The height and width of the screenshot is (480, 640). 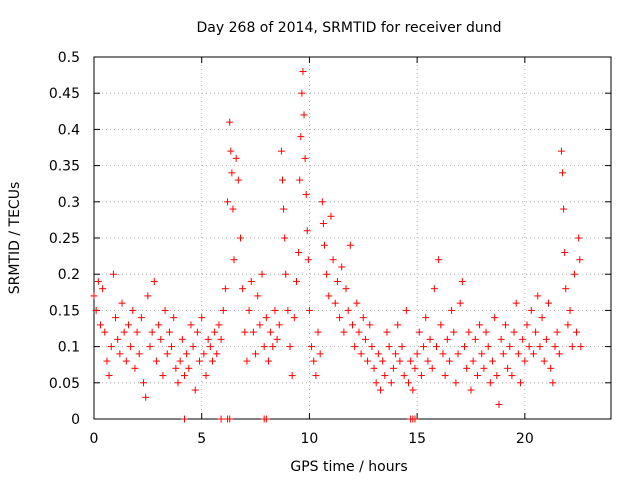 I want to click on y-tick-label: 0.4, so click(x=69, y=130).